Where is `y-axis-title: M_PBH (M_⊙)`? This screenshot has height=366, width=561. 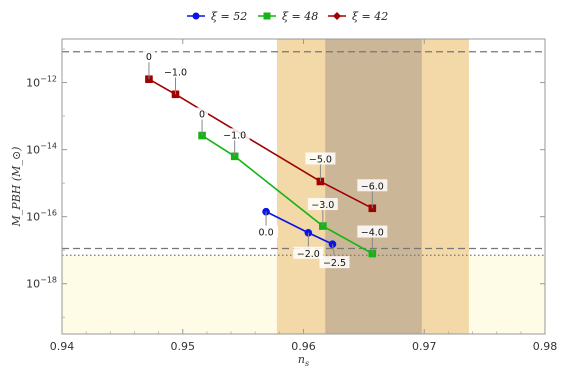
y-axis-title: M_PBH (M_⊙) is located at coordinates (16, 187).